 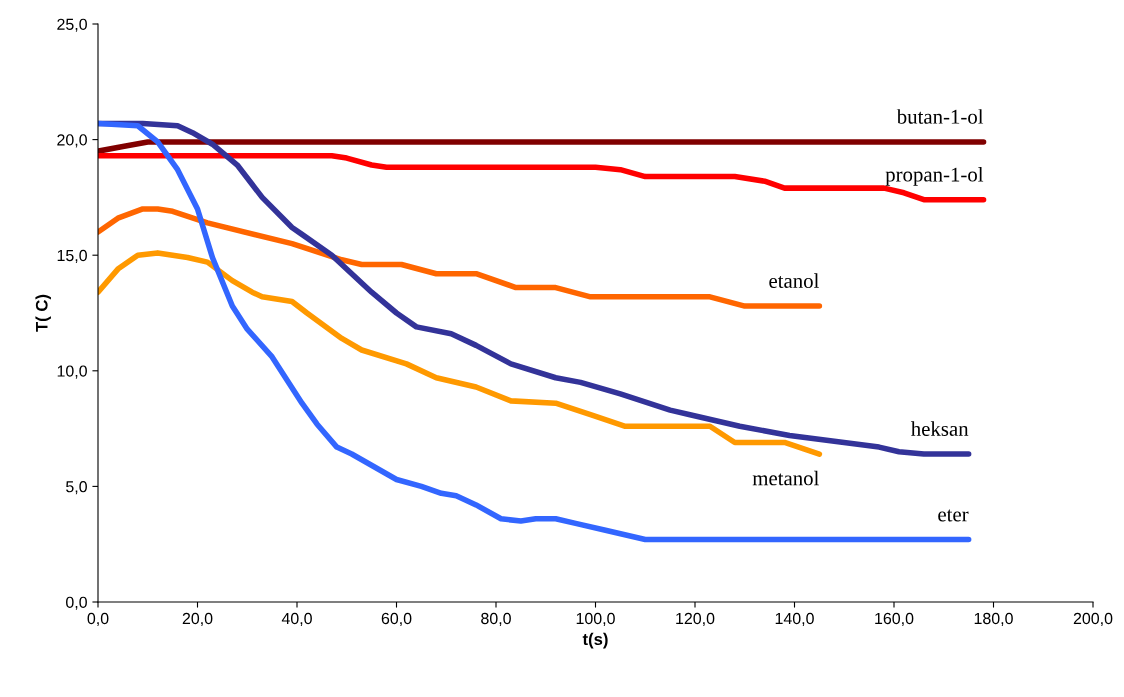 What do you see at coordinates (1093, 619) in the screenshot?
I see `x-tick-label: 200,0` at bounding box center [1093, 619].